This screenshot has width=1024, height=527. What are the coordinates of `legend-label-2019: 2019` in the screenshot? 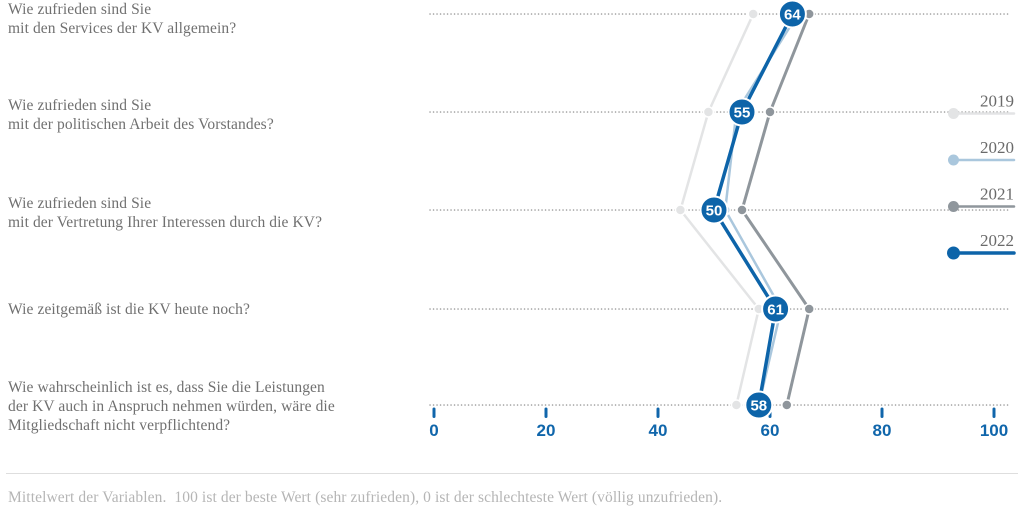 It's located at (997, 101).